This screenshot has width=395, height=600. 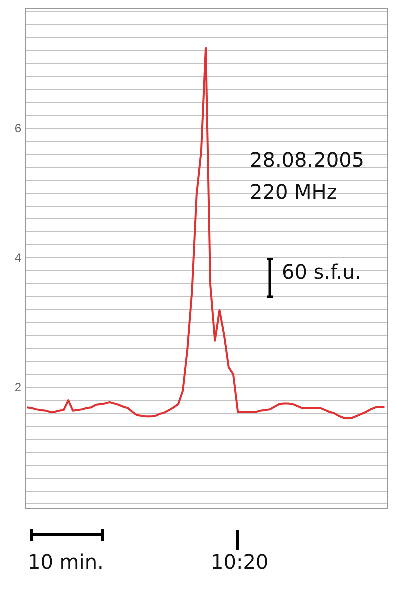 What do you see at coordinates (66, 562) in the screenshot?
I see `text: 10 min.` at bounding box center [66, 562].